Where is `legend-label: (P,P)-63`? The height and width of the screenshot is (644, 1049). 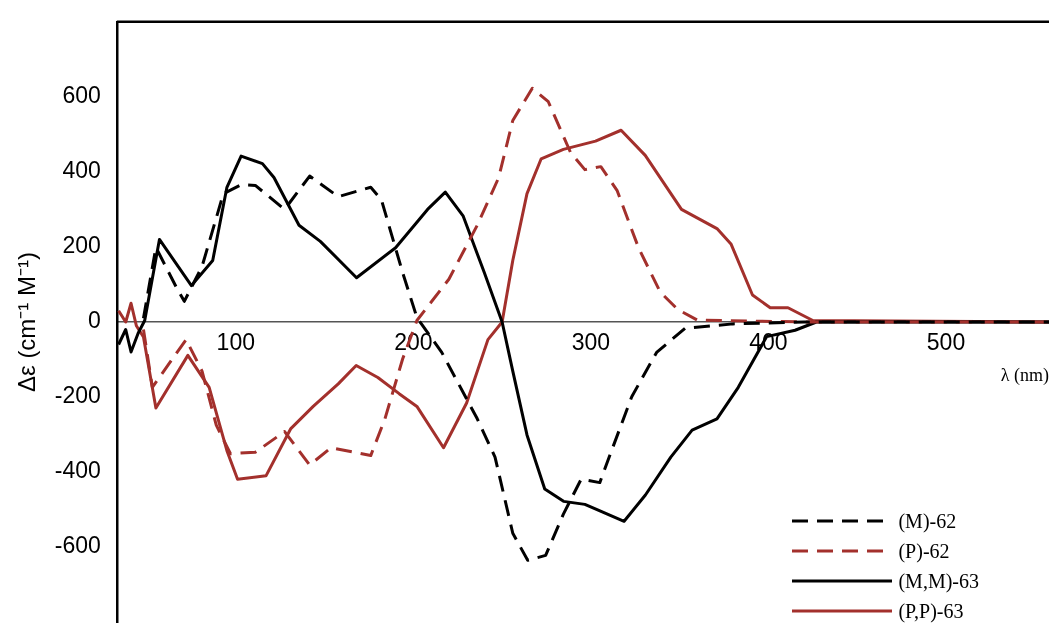 legend-label: (P,P)-63 is located at coordinates (931, 611).